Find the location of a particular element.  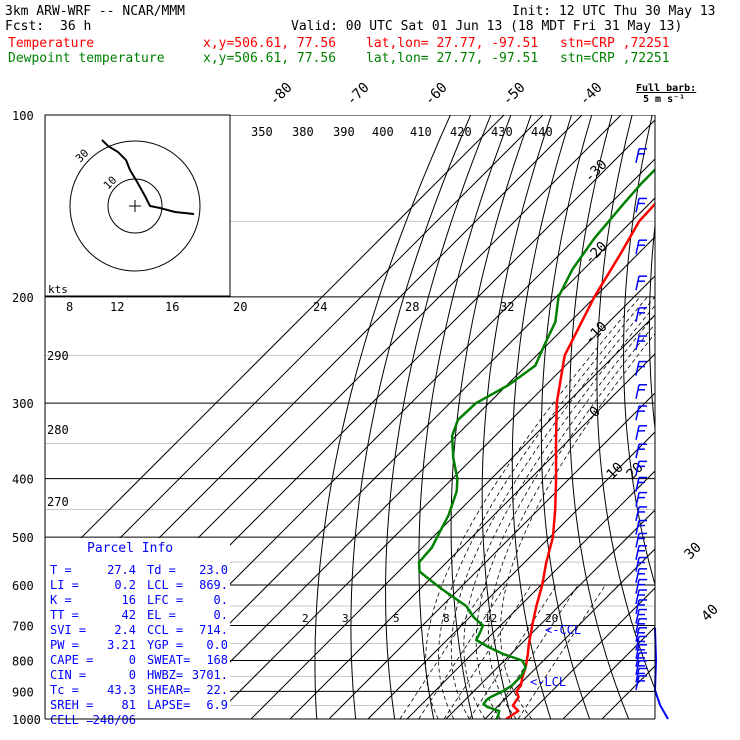

isotherm-label--20: -20 is located at coordinates (596, 253).